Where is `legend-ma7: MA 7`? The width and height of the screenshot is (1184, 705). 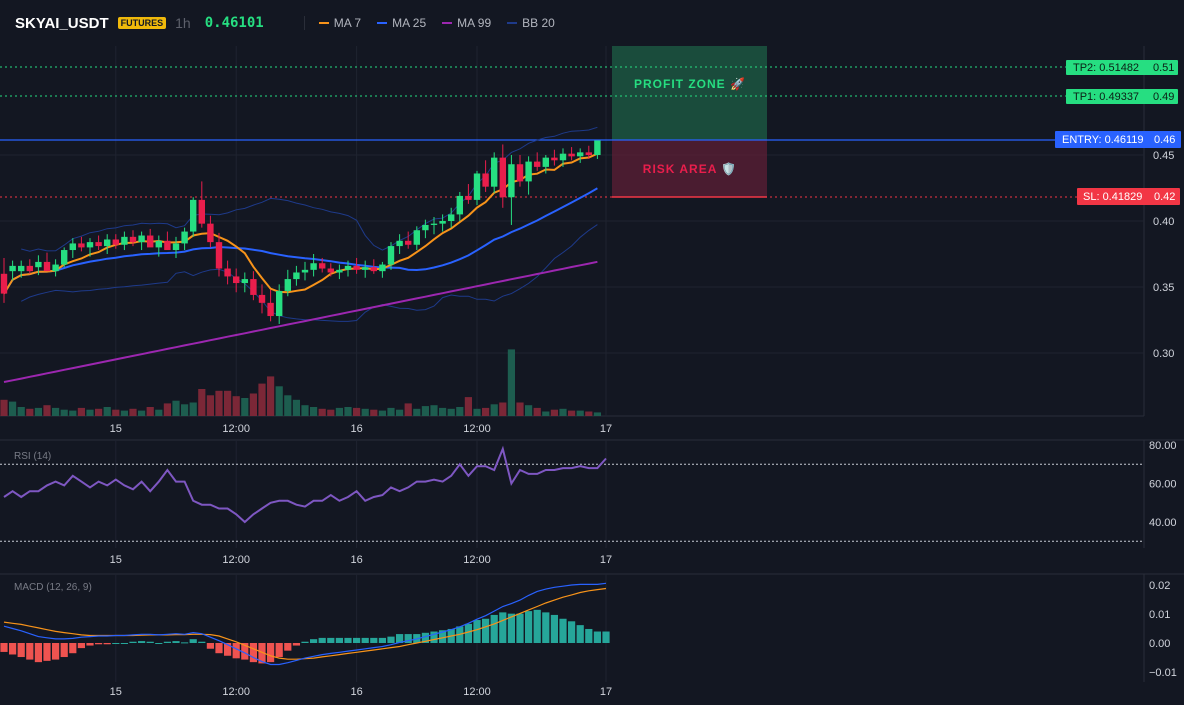 legend-ma7: MA 7 is located at coordinates (340, 23).